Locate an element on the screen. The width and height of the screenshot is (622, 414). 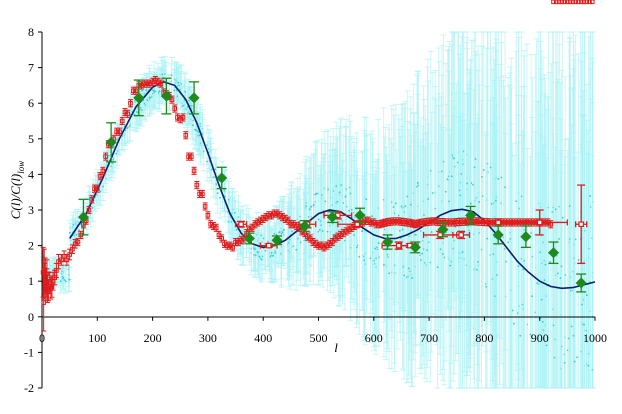
y-tick-label: 7 is located at coordinates (31, 68).